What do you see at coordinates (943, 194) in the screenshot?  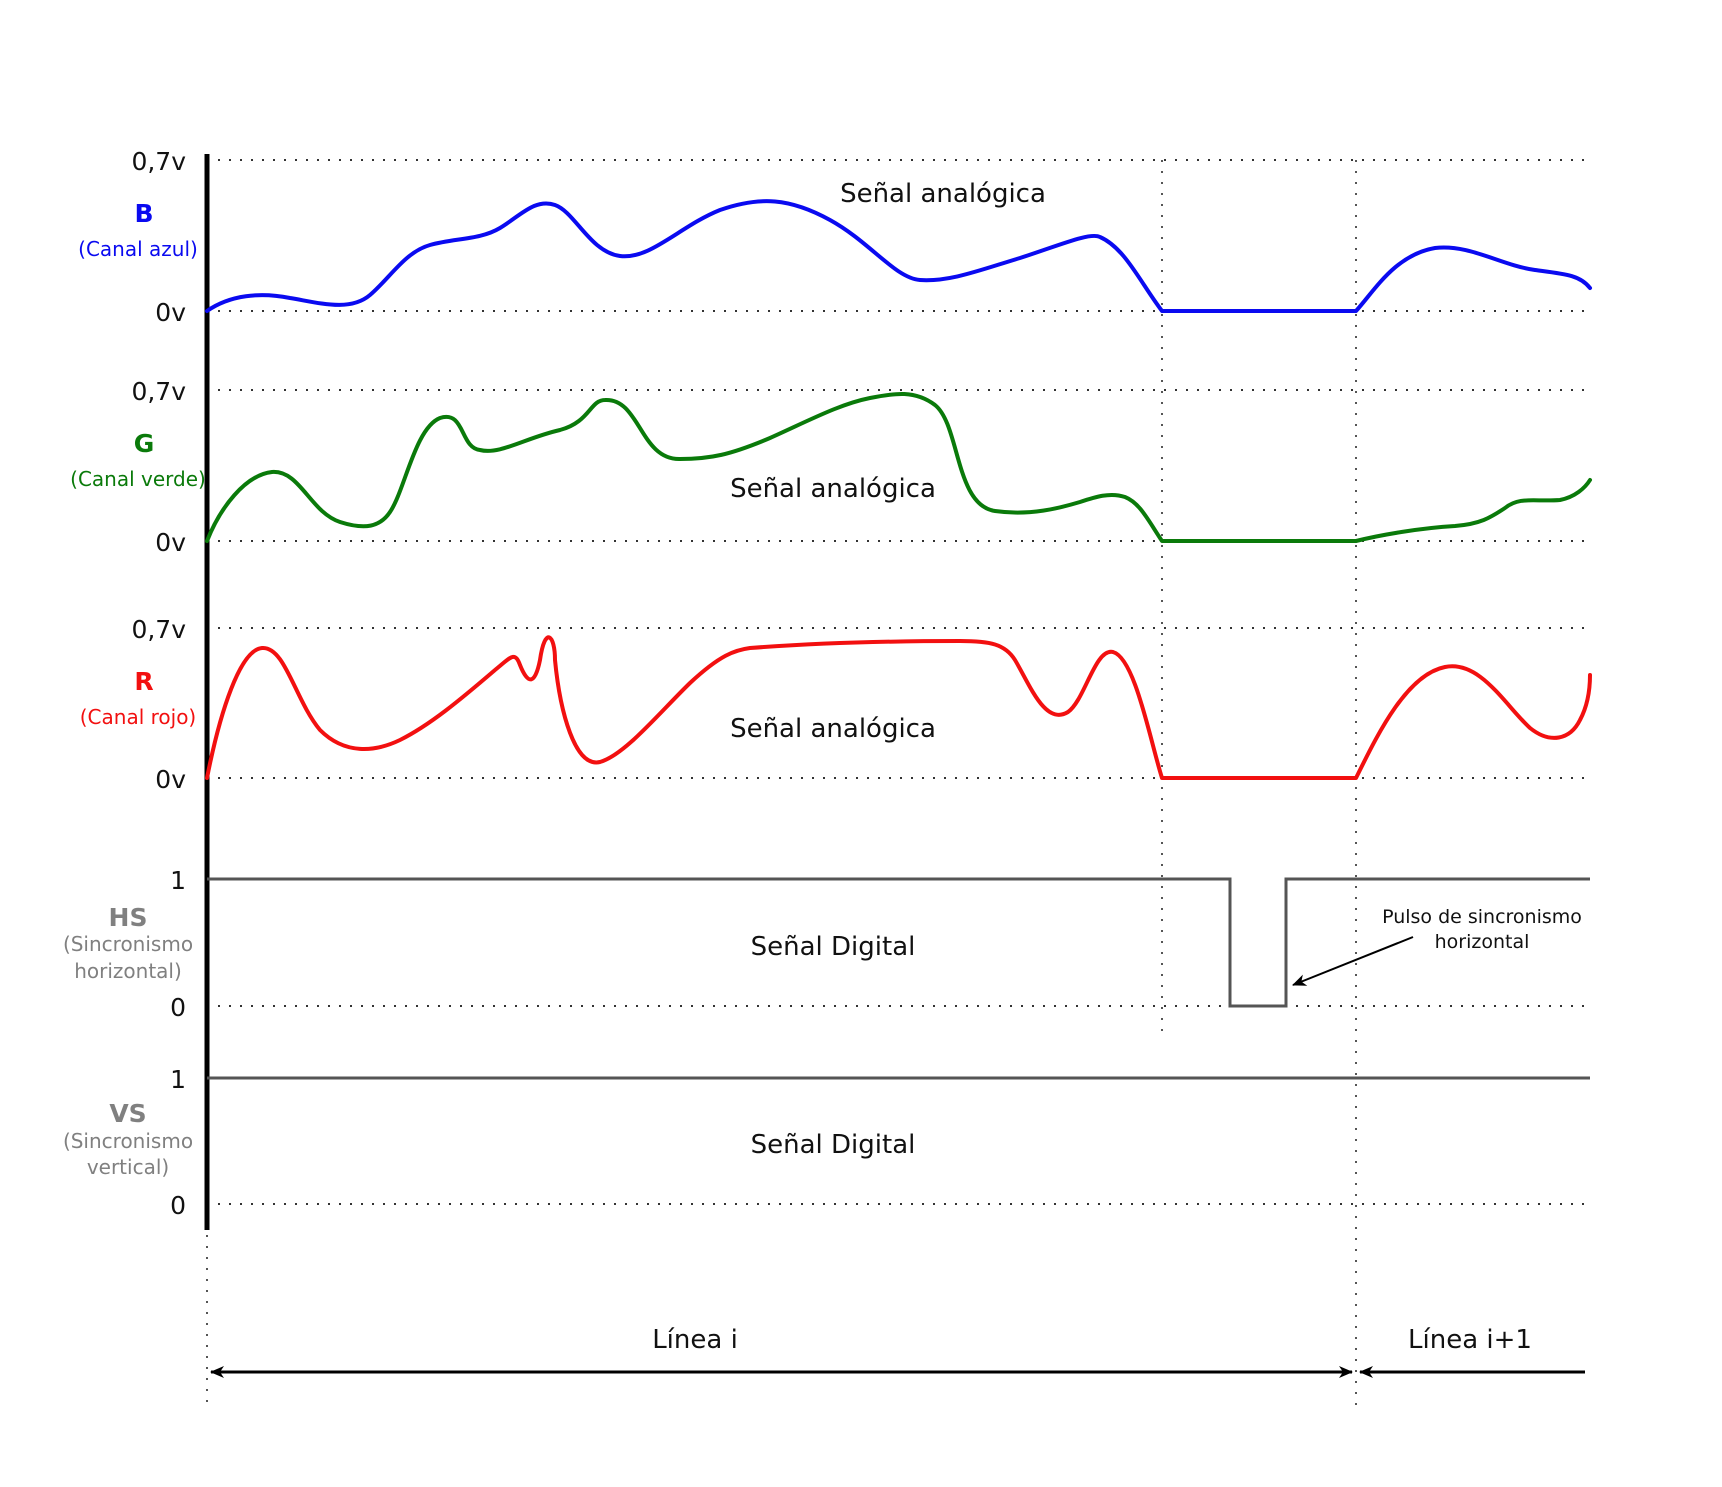 I see `b-signal-label: Señal analógica` at bounding box center [943, 194].